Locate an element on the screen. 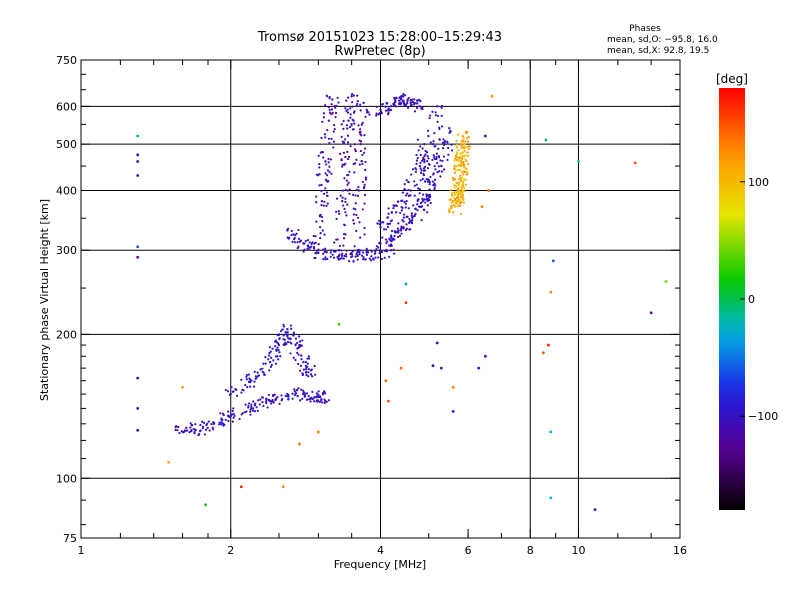 The width and height of the screenshot is (800, 600). x-tick-label: 4 is located at coordinates (380, 550).